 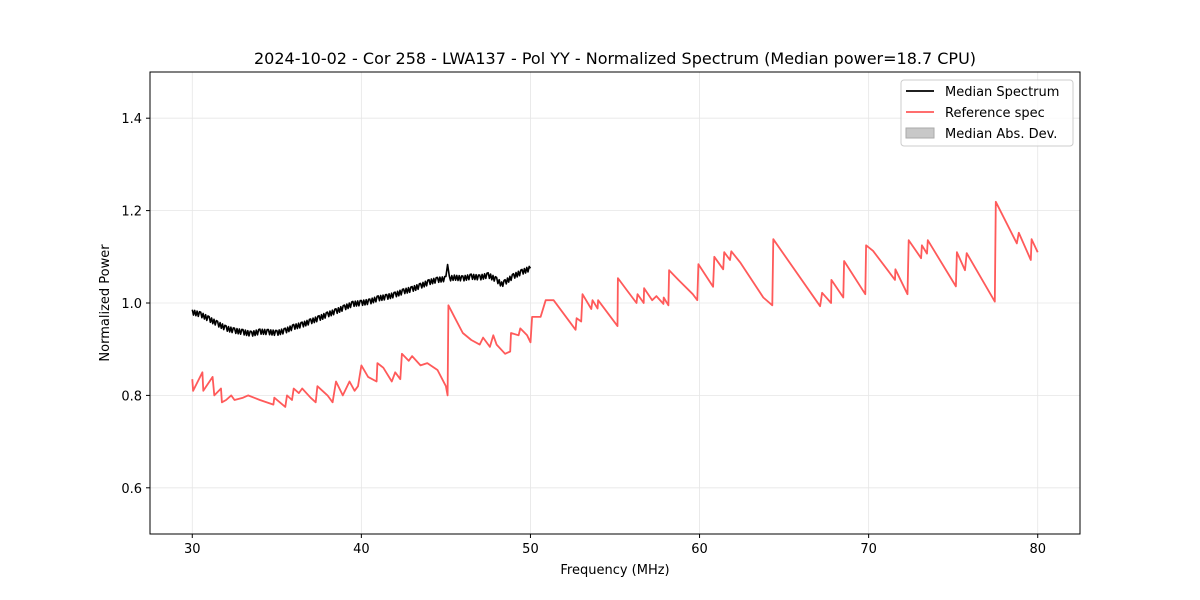 What do you see at coordinates (131, 119) in the screenshot?
I see `y-tick-label: 1.4` at bounding box center [131, 119].